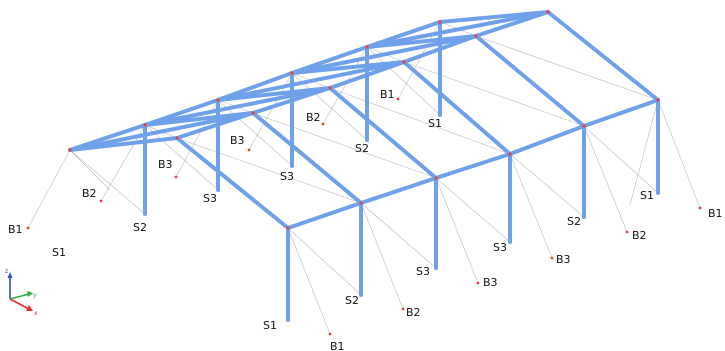 The height and width of the screenshot is (351, 725). Describe the element at coordinates (36, 313) in the screenshot. I see `x-axis-label: x` at that location.